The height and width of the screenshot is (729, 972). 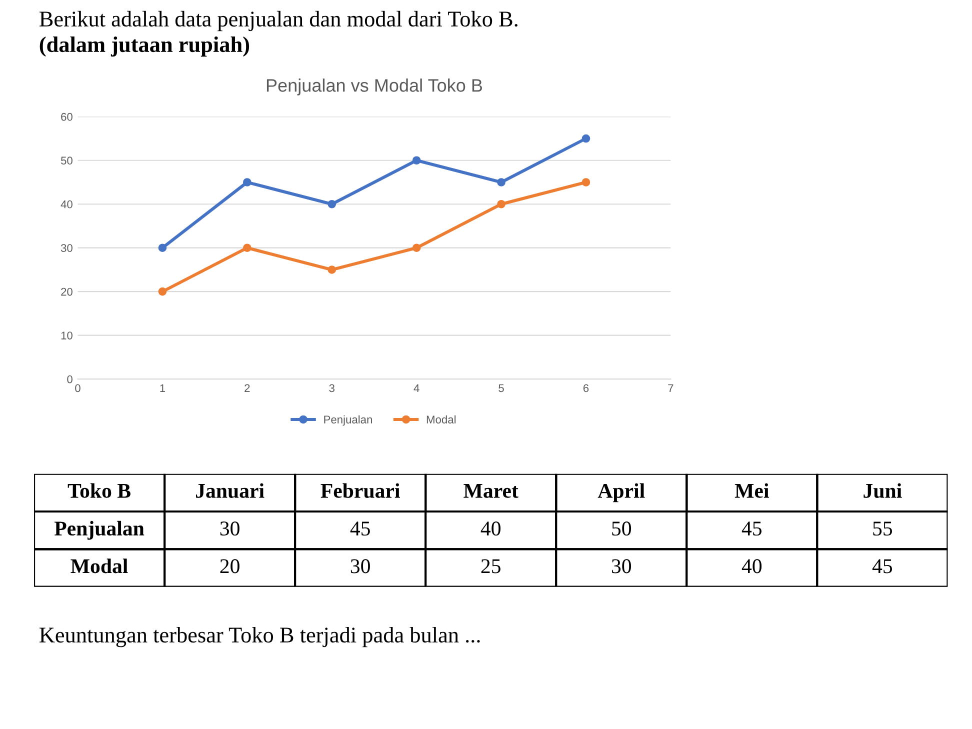 I want to click on y-tick-label: 20, so click(x=66, y=292).